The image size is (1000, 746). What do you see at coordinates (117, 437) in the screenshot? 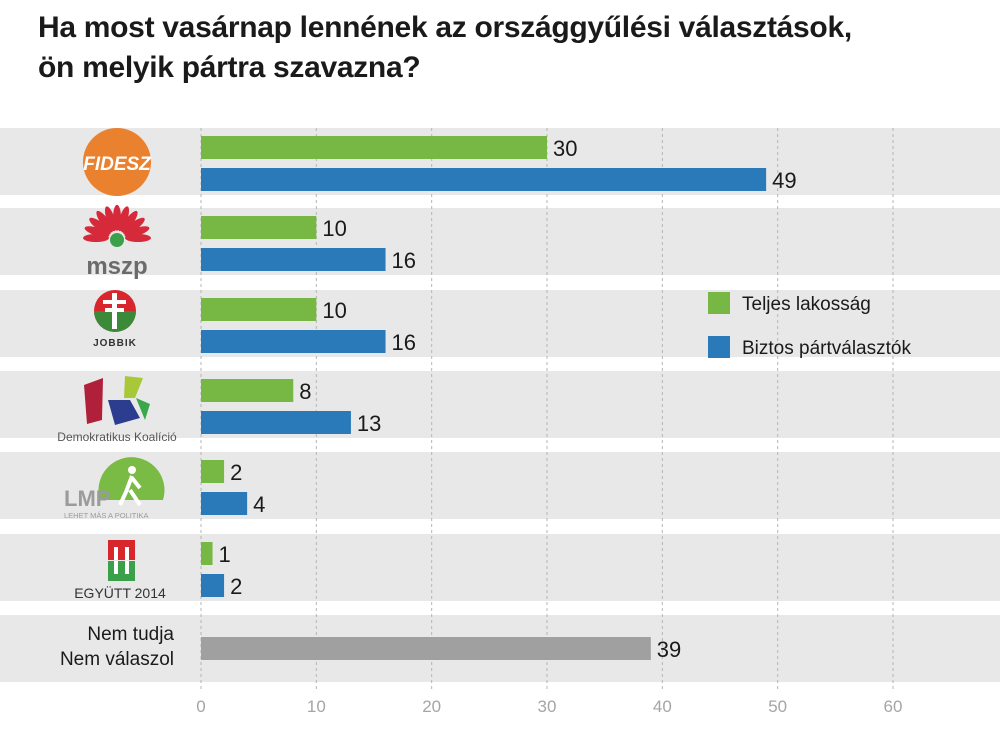
I see `dk-label: Demokratikus Koalíció` at bounding box center [117, 437].